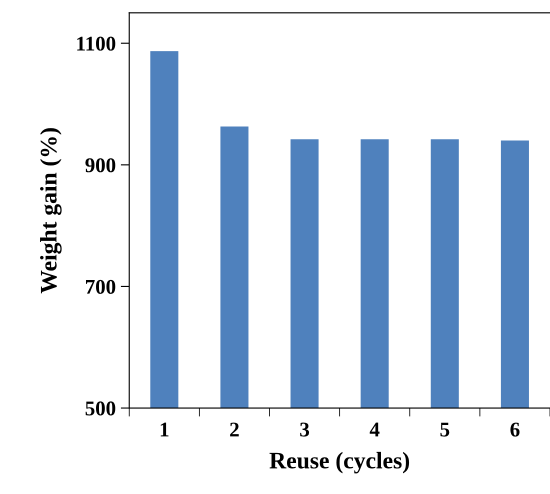 Image resolution: width=550 pixels, height=494 pixels. I want to click on x-tick-label: 6, so click(515, 429).